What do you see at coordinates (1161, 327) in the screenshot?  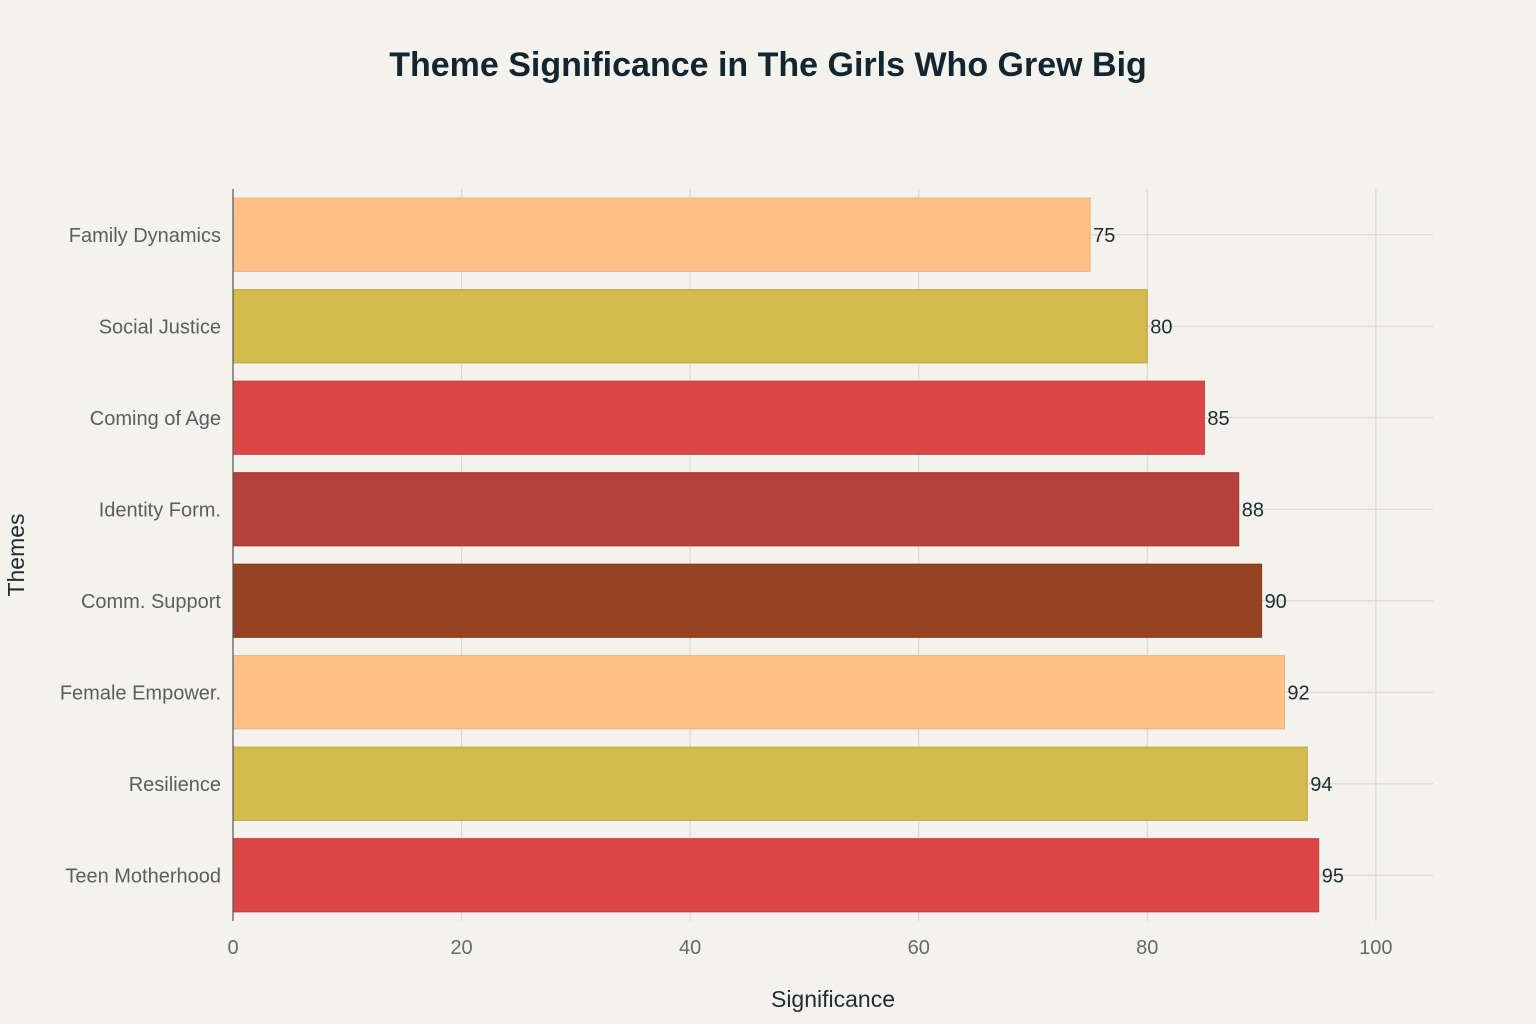 I see `data-label: 80` at bounding box center [1161, 327].